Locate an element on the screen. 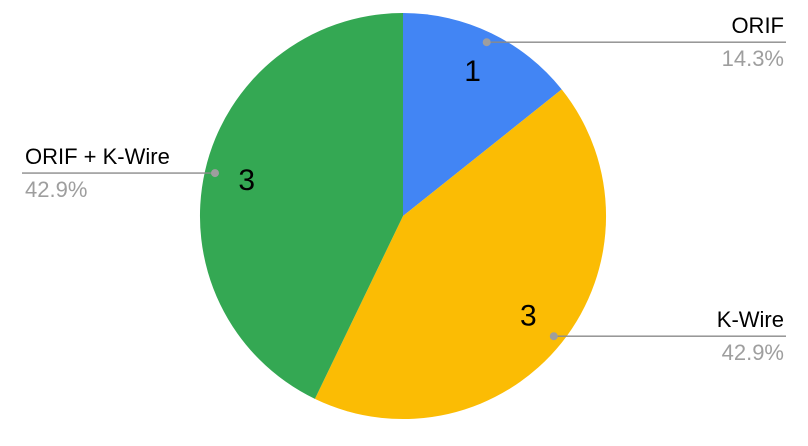  callout-label-orif: ORIF is located at coordinates (757, 25).